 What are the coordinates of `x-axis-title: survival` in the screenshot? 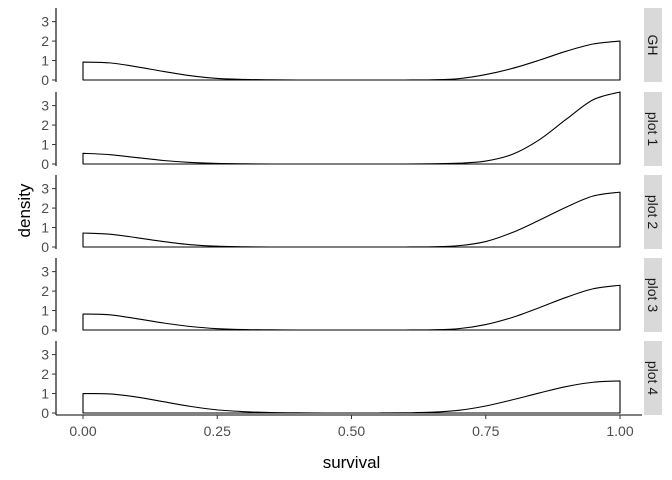 It's located at (352, 462).